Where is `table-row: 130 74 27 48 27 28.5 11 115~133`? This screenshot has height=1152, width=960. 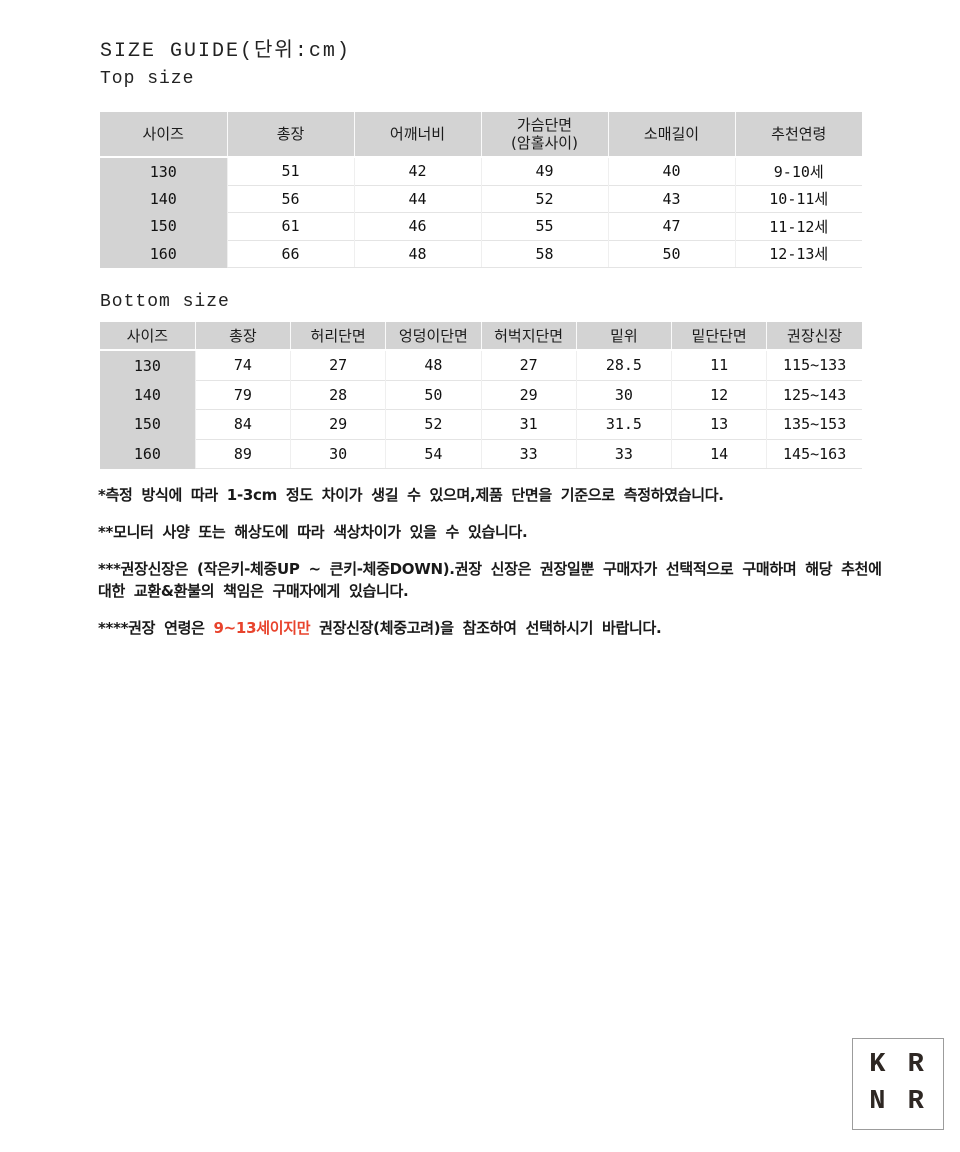
table-row: 130 74 27 48 27 28.5 11 115~133 is located at coordinates (481, 365).